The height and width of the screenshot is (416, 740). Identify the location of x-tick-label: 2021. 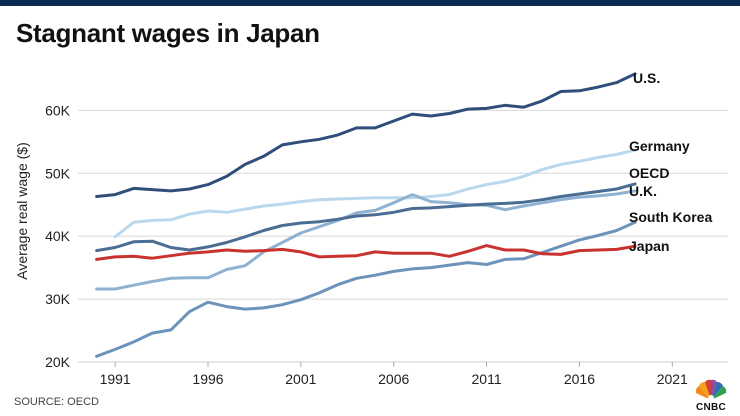
(672, 379).